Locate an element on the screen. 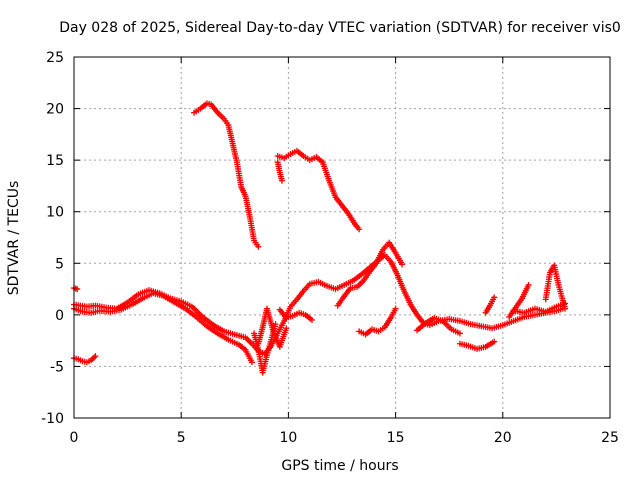 Image resolution: width=640 pixels, height=480 pixels. y-tick-label: 20 is located at coordinates (55, 110).